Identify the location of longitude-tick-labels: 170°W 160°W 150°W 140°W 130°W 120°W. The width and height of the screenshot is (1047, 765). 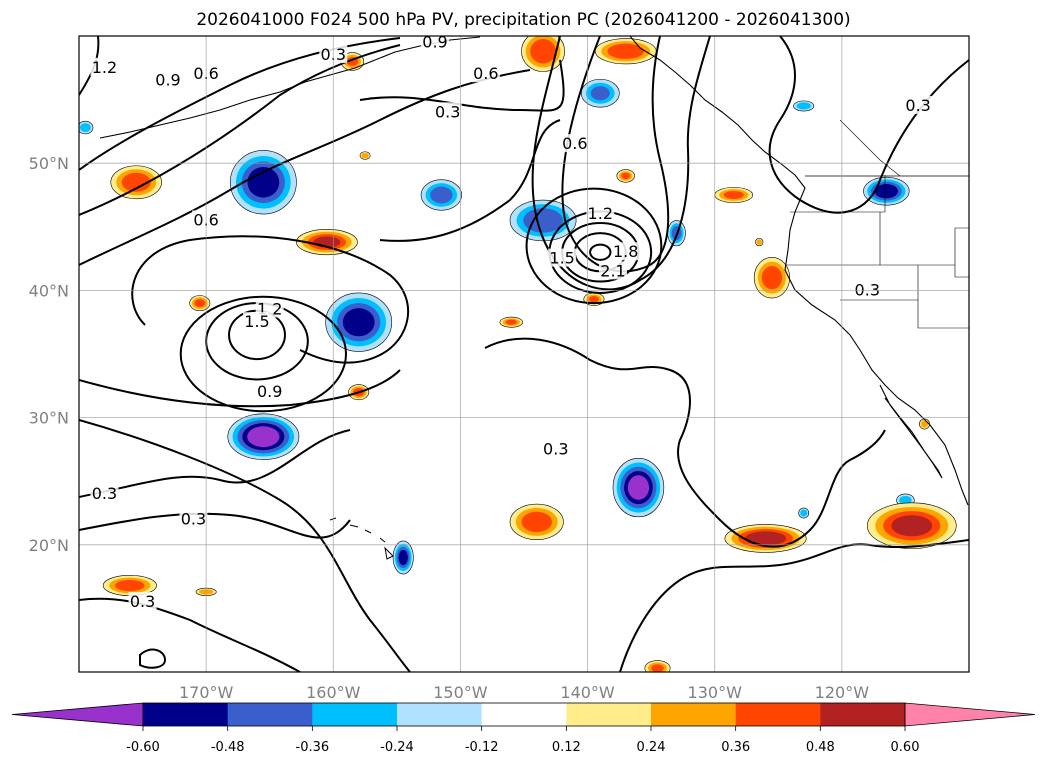
(524, 692).